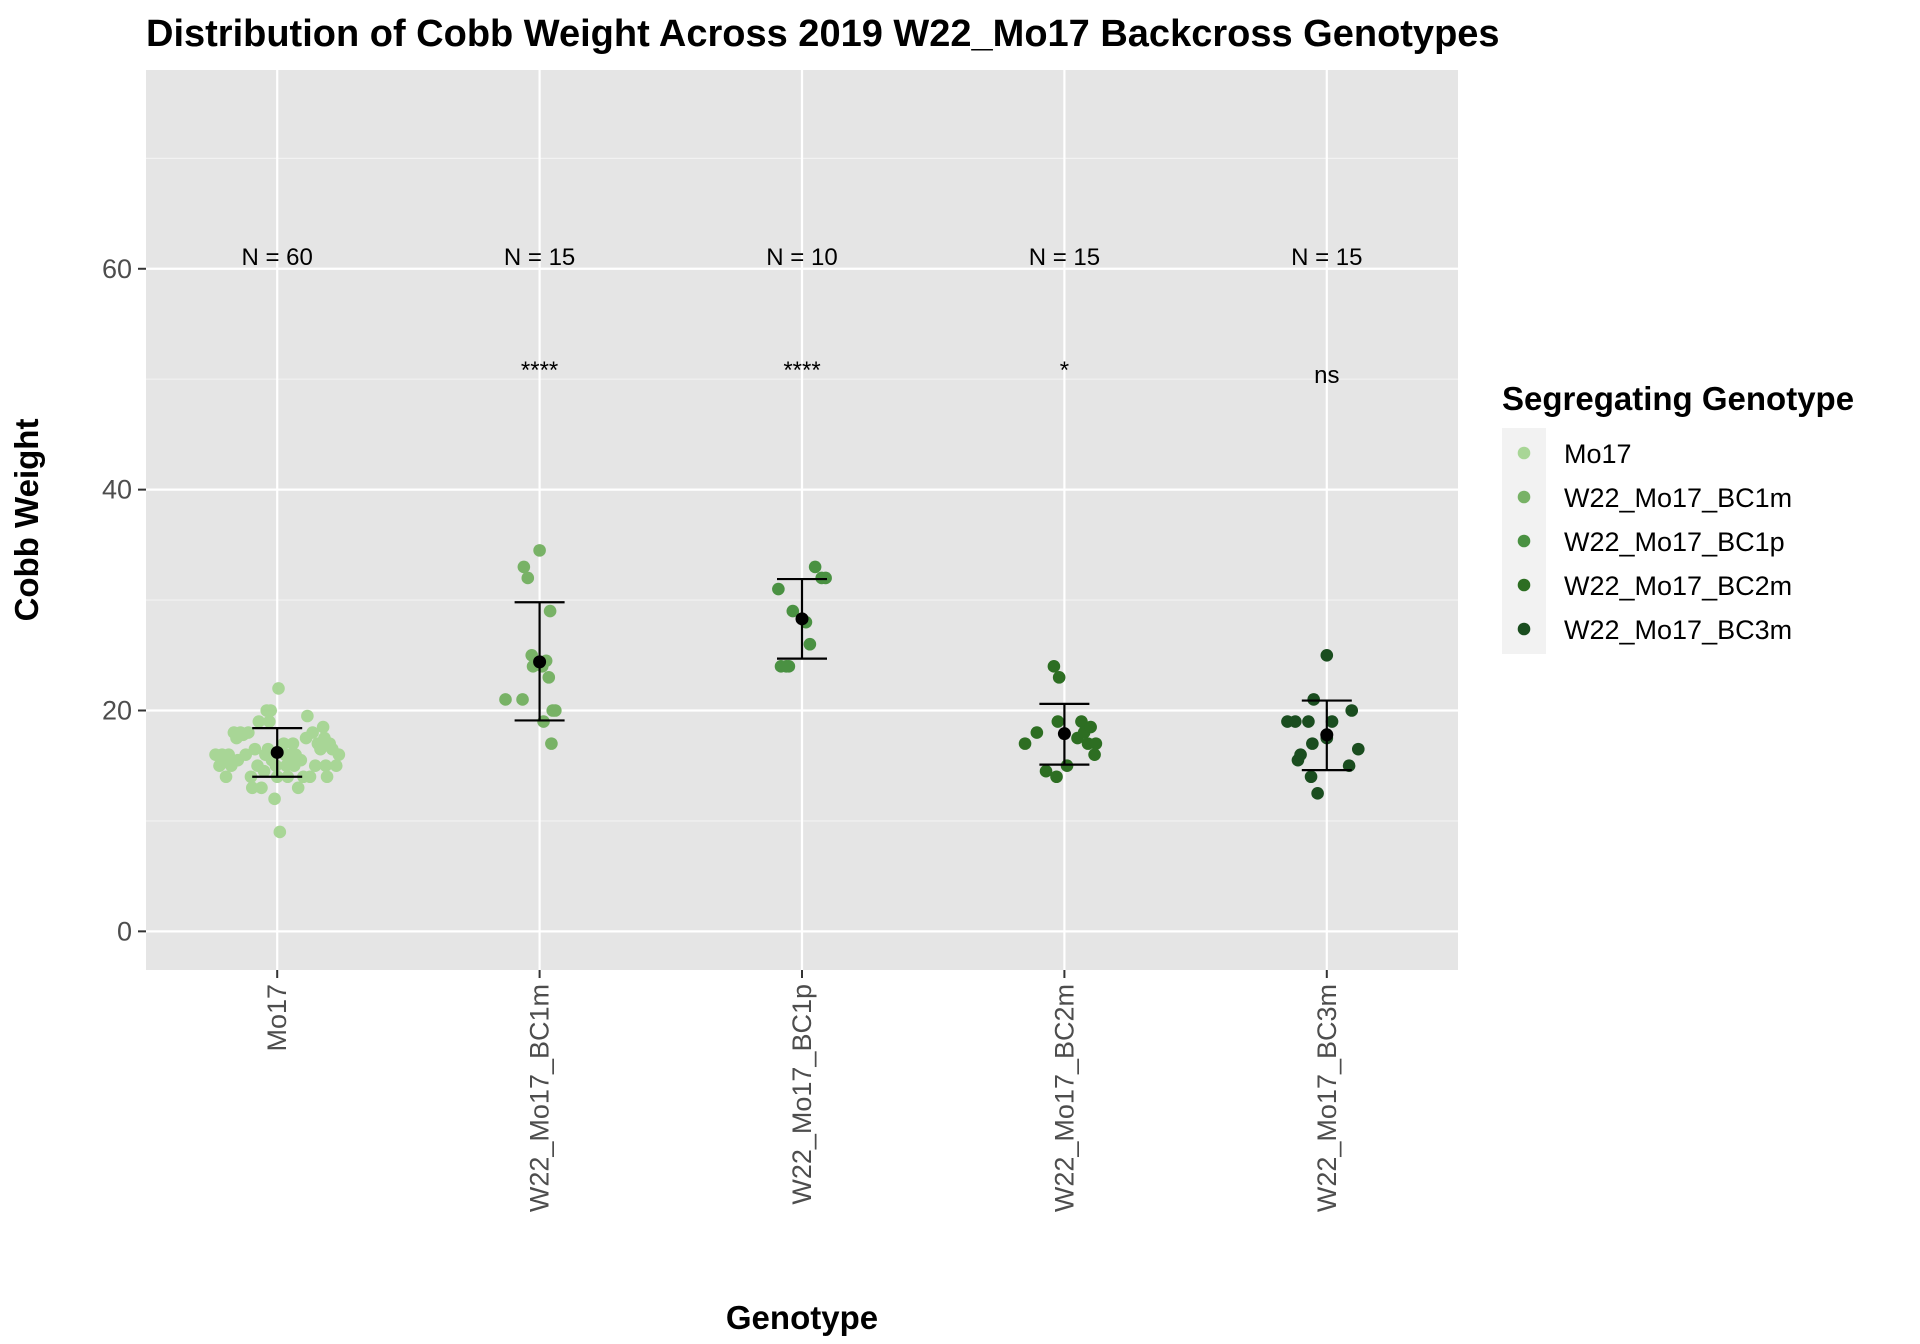  Describe the element at coordinates (540, 1098) in the screenshot. I see `x-tick-label: W22_Mo17_BC1m` at that location.